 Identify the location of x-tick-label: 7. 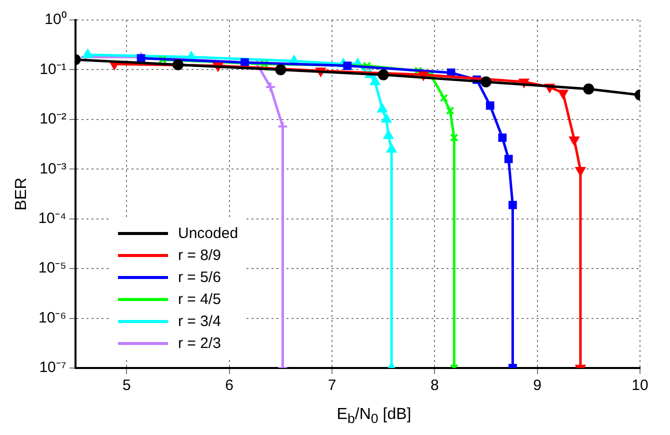
(332, 385).